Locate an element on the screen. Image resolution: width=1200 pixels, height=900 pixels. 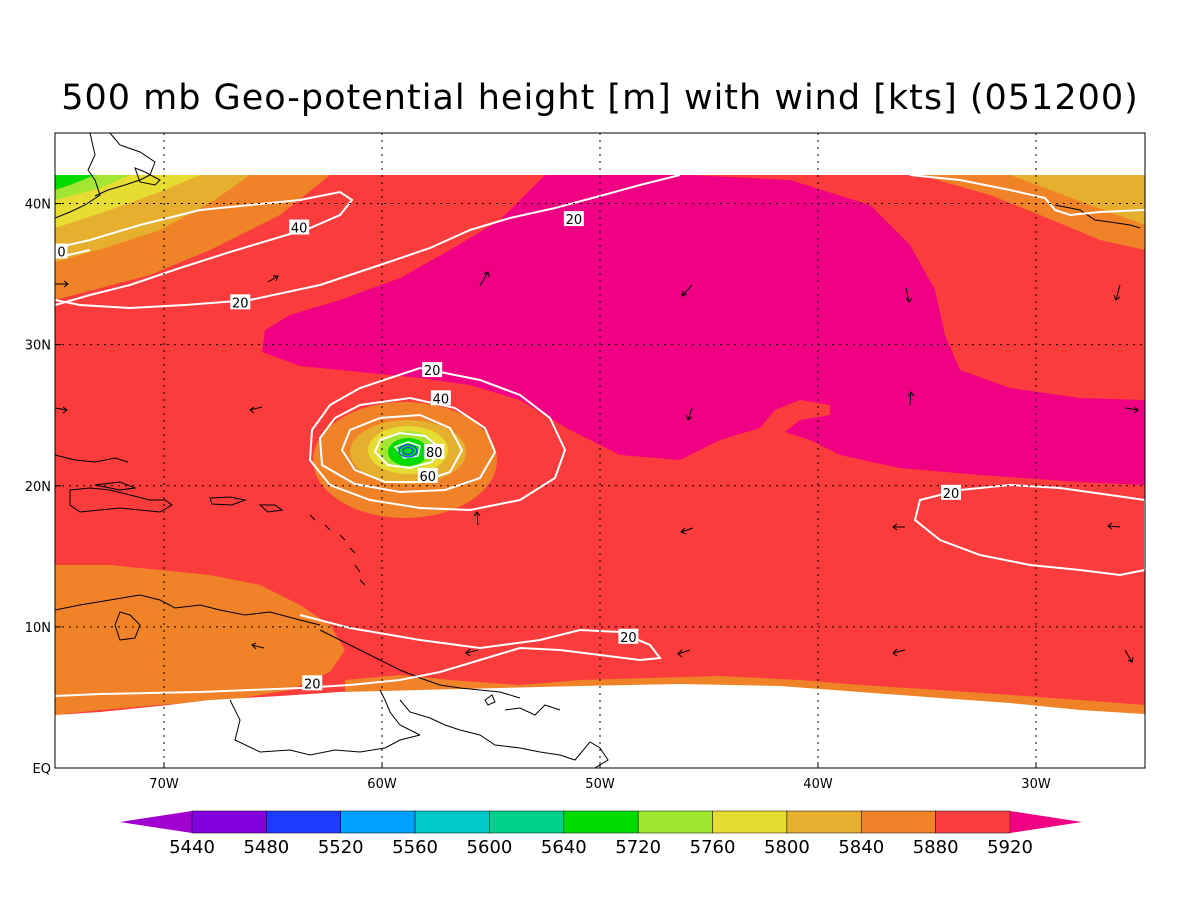
colorbar-lower-extension is located at coordinates (156, 822).